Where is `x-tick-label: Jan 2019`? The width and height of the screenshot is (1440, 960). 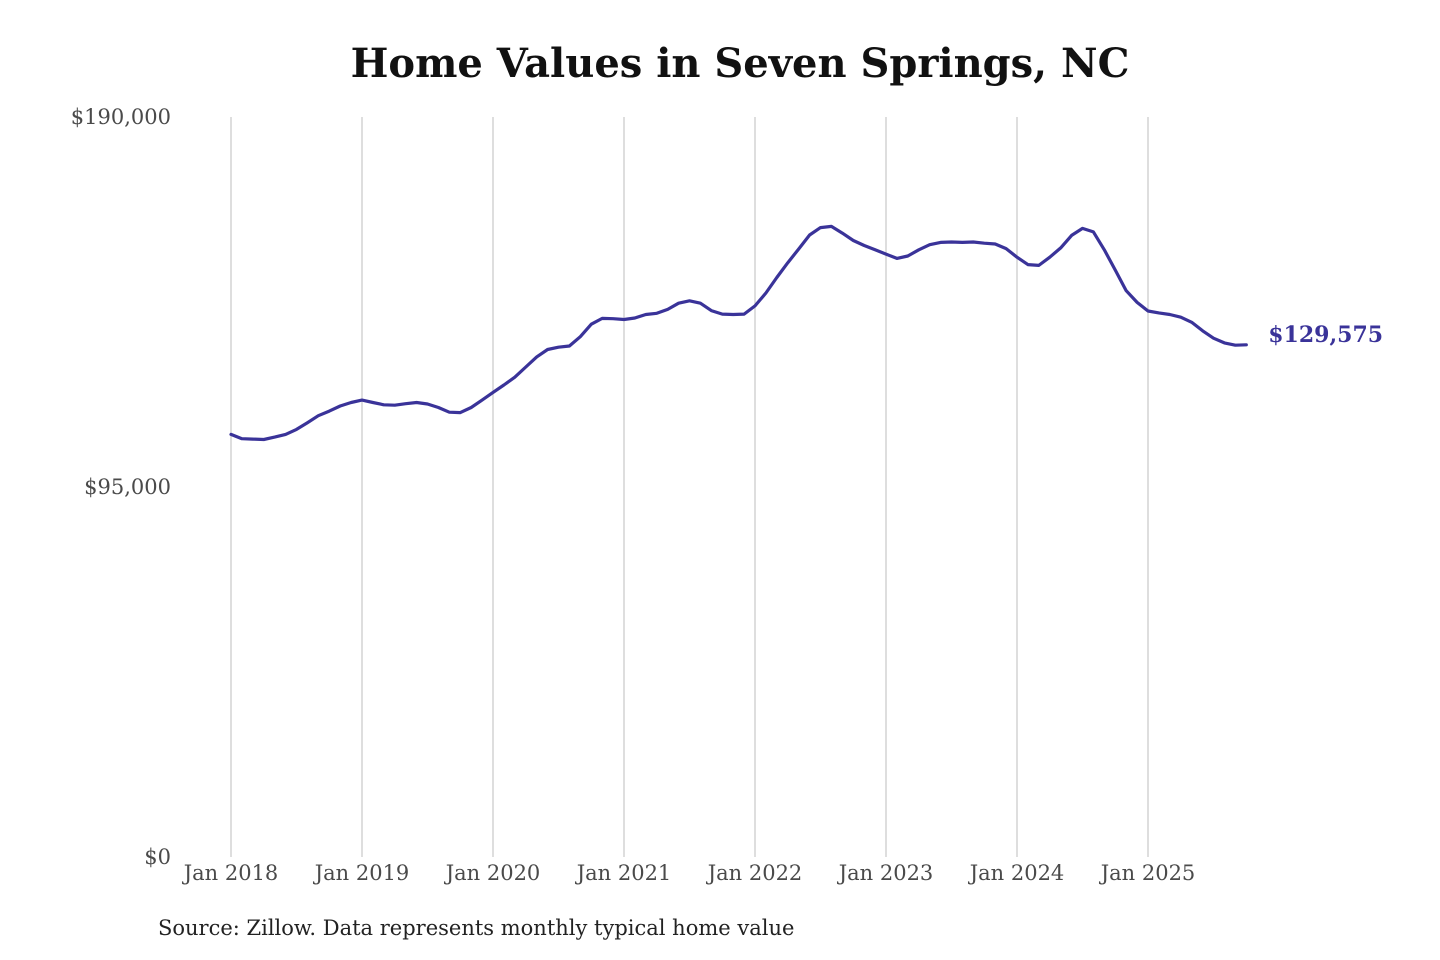 x-tick-label: Jan 2019 is located at coordinates (361, 873).